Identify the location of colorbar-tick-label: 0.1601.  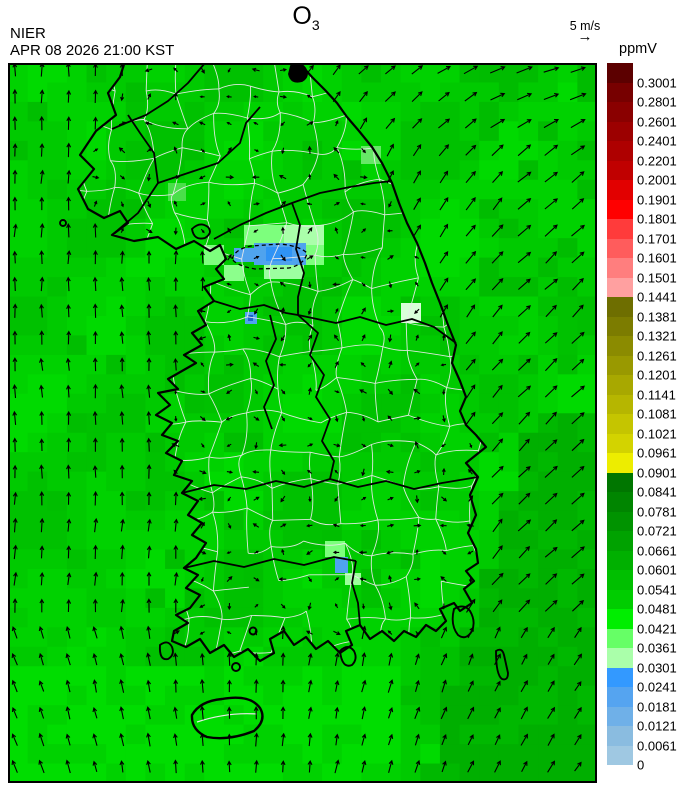
(657, 258).